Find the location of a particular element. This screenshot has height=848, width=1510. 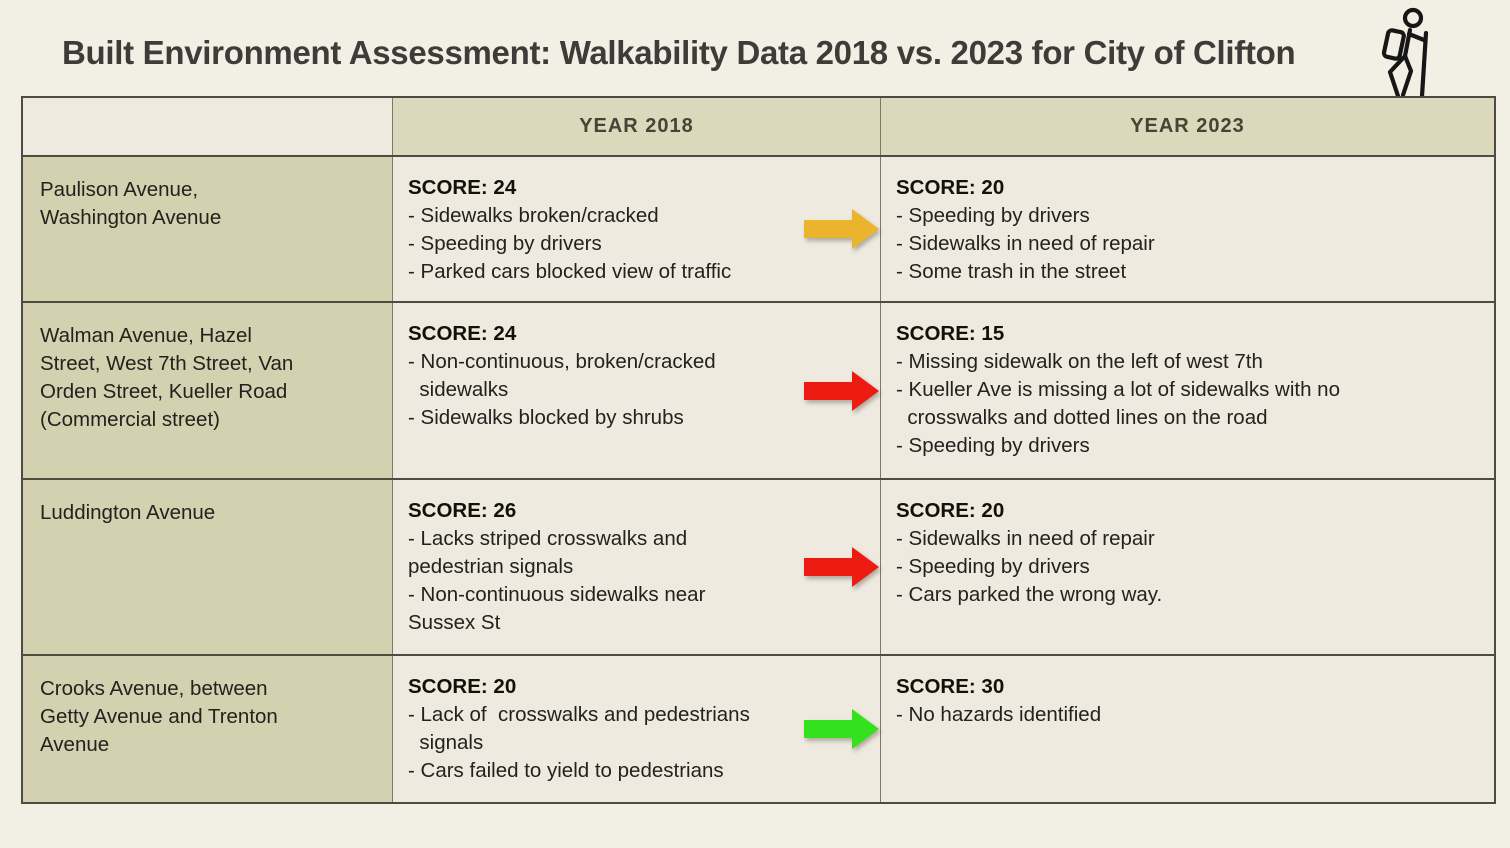

area-label: Orden Street, Kueller Road is located at coordinates (164, 391).